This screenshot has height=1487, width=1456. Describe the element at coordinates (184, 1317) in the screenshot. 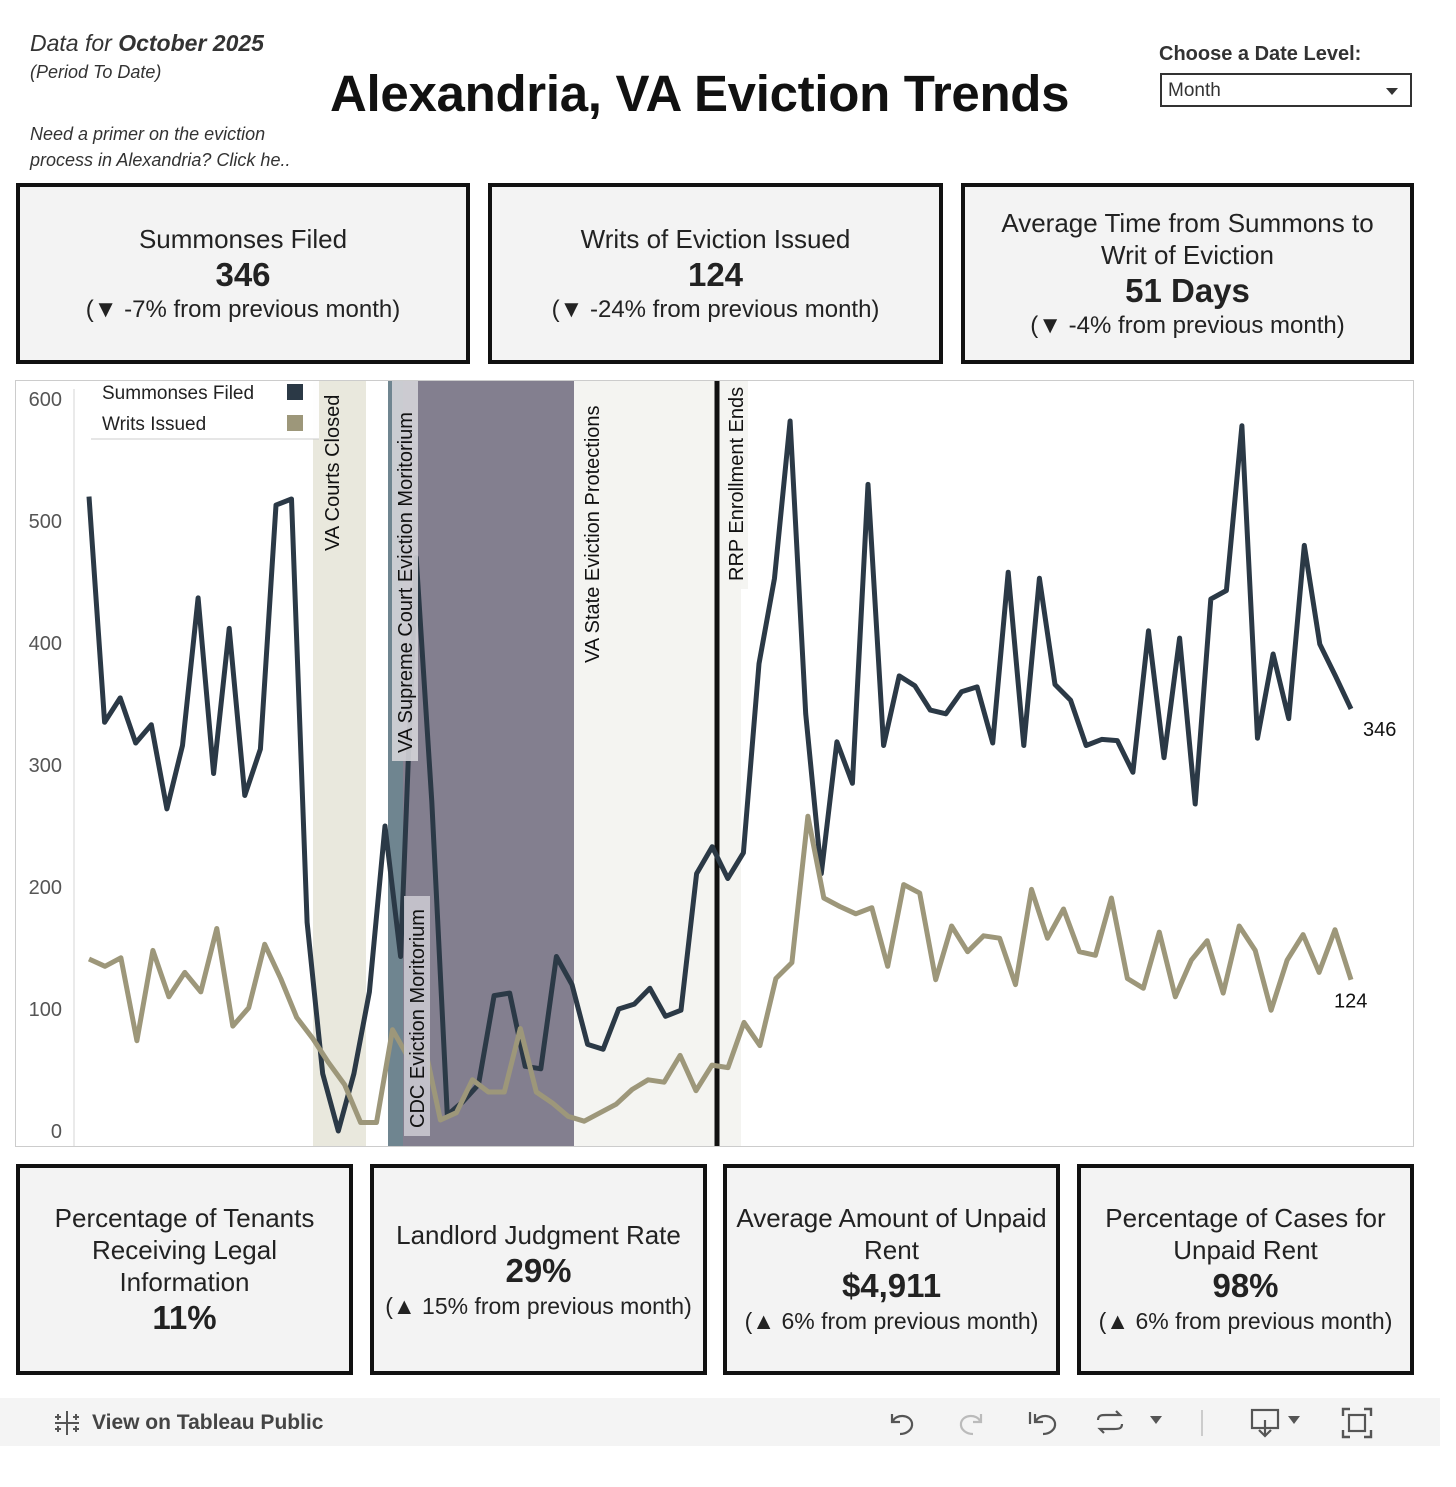

I see `kpi-value: 11%` at that location.